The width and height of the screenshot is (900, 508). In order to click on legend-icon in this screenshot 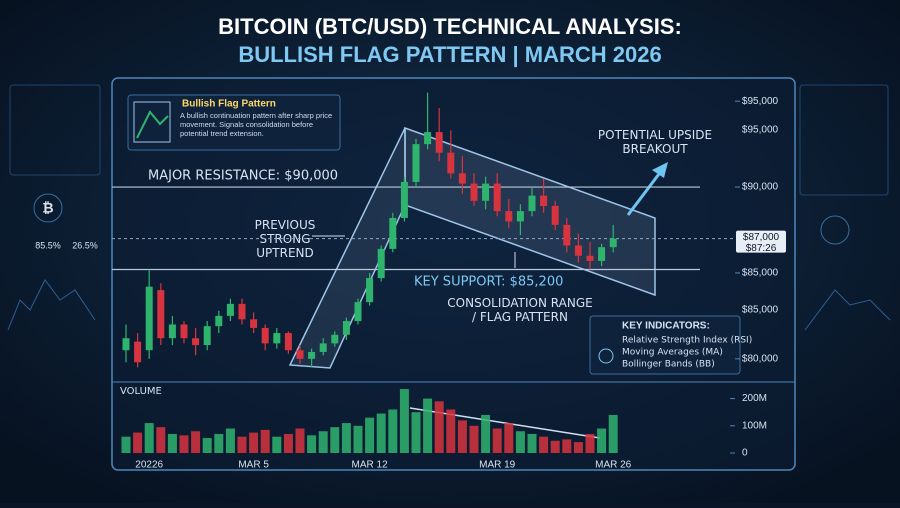, I will do `click(152, 122)`.